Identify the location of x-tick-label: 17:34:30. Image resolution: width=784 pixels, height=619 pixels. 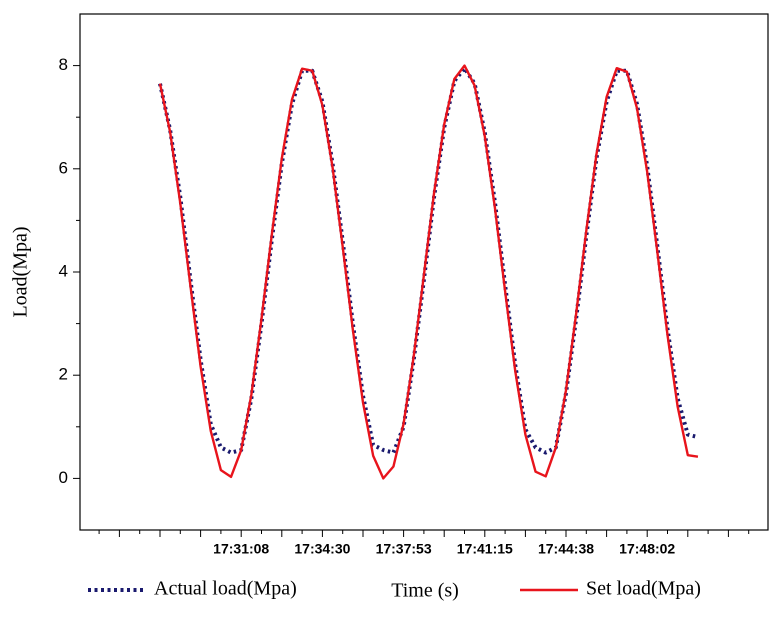
(322, 549).